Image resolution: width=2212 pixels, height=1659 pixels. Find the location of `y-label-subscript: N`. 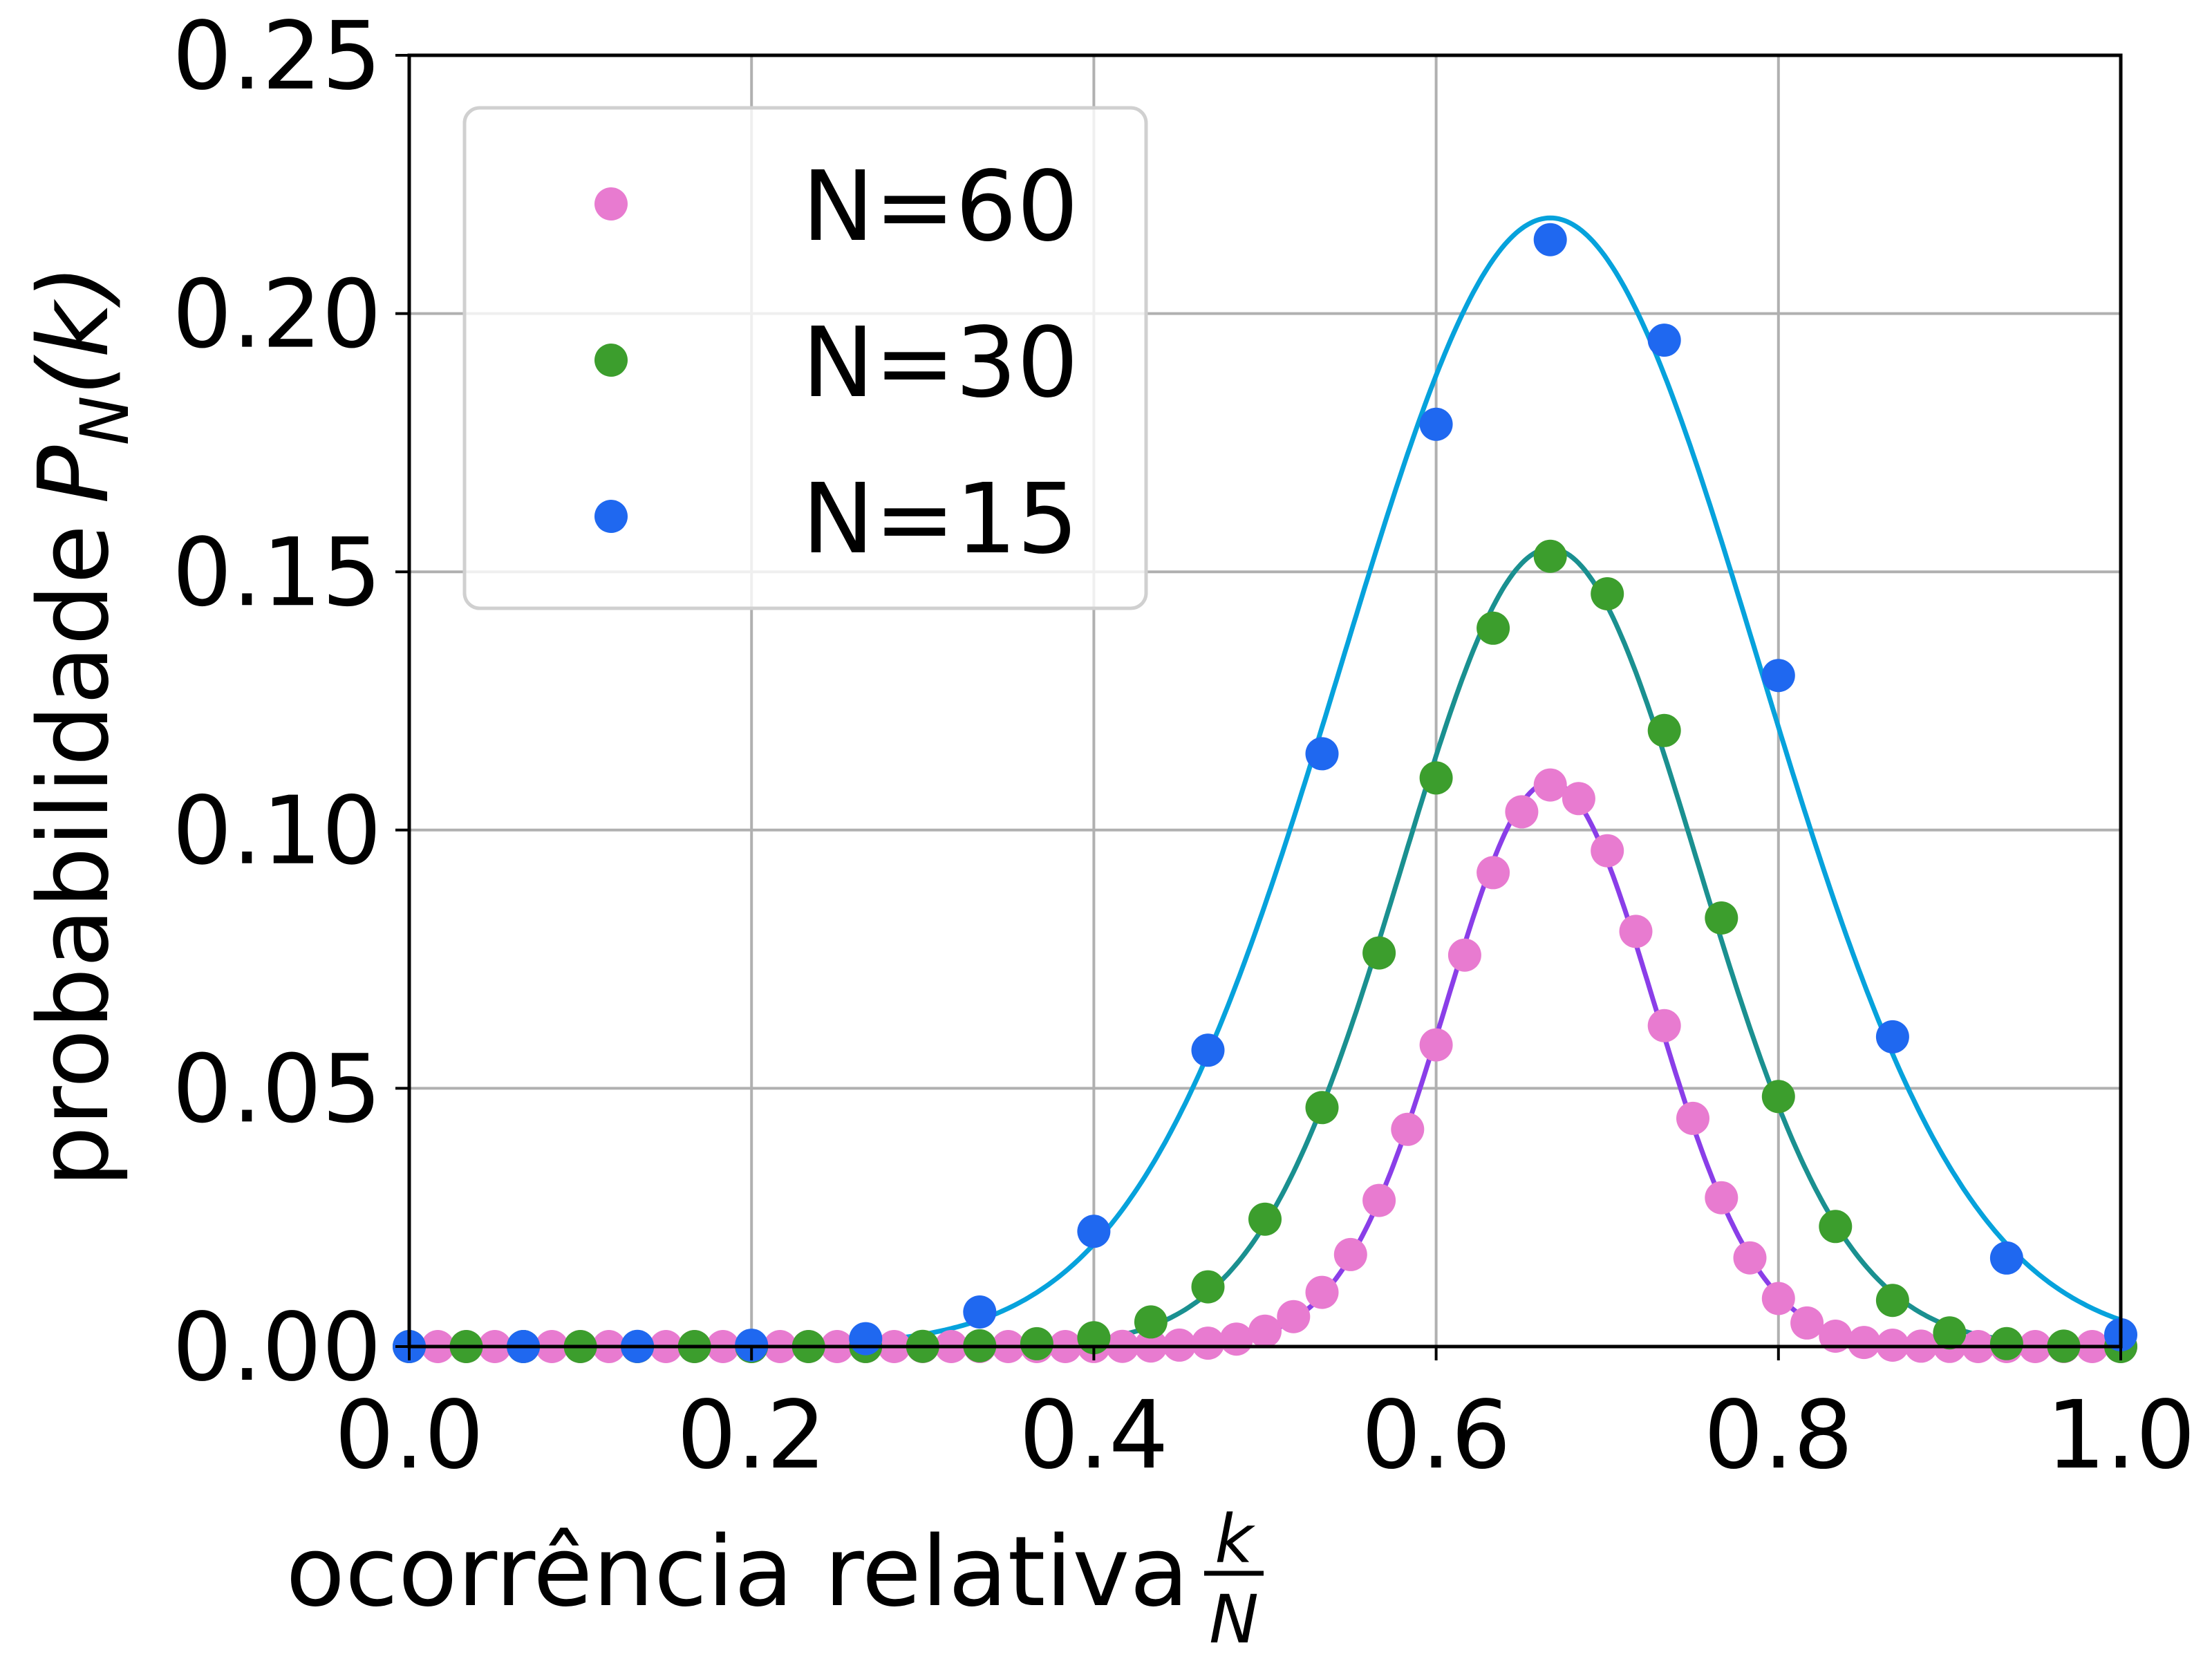

y-label-subscript: N is located at coordinates (105, 421).